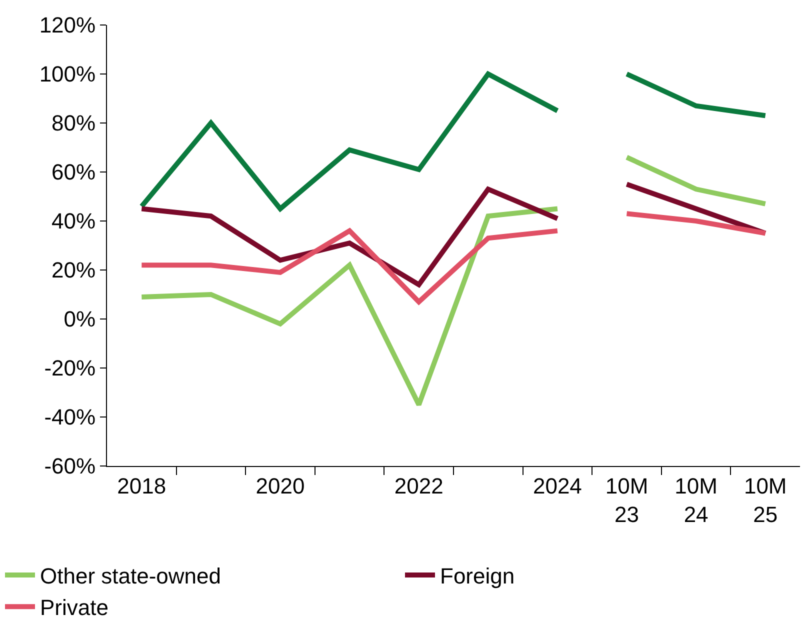 The width and height of the screenshot is (805, 633). Describe the element at coordinates (80, 319) in the screenshot. I see `y-tick-label: 0%` at that location.